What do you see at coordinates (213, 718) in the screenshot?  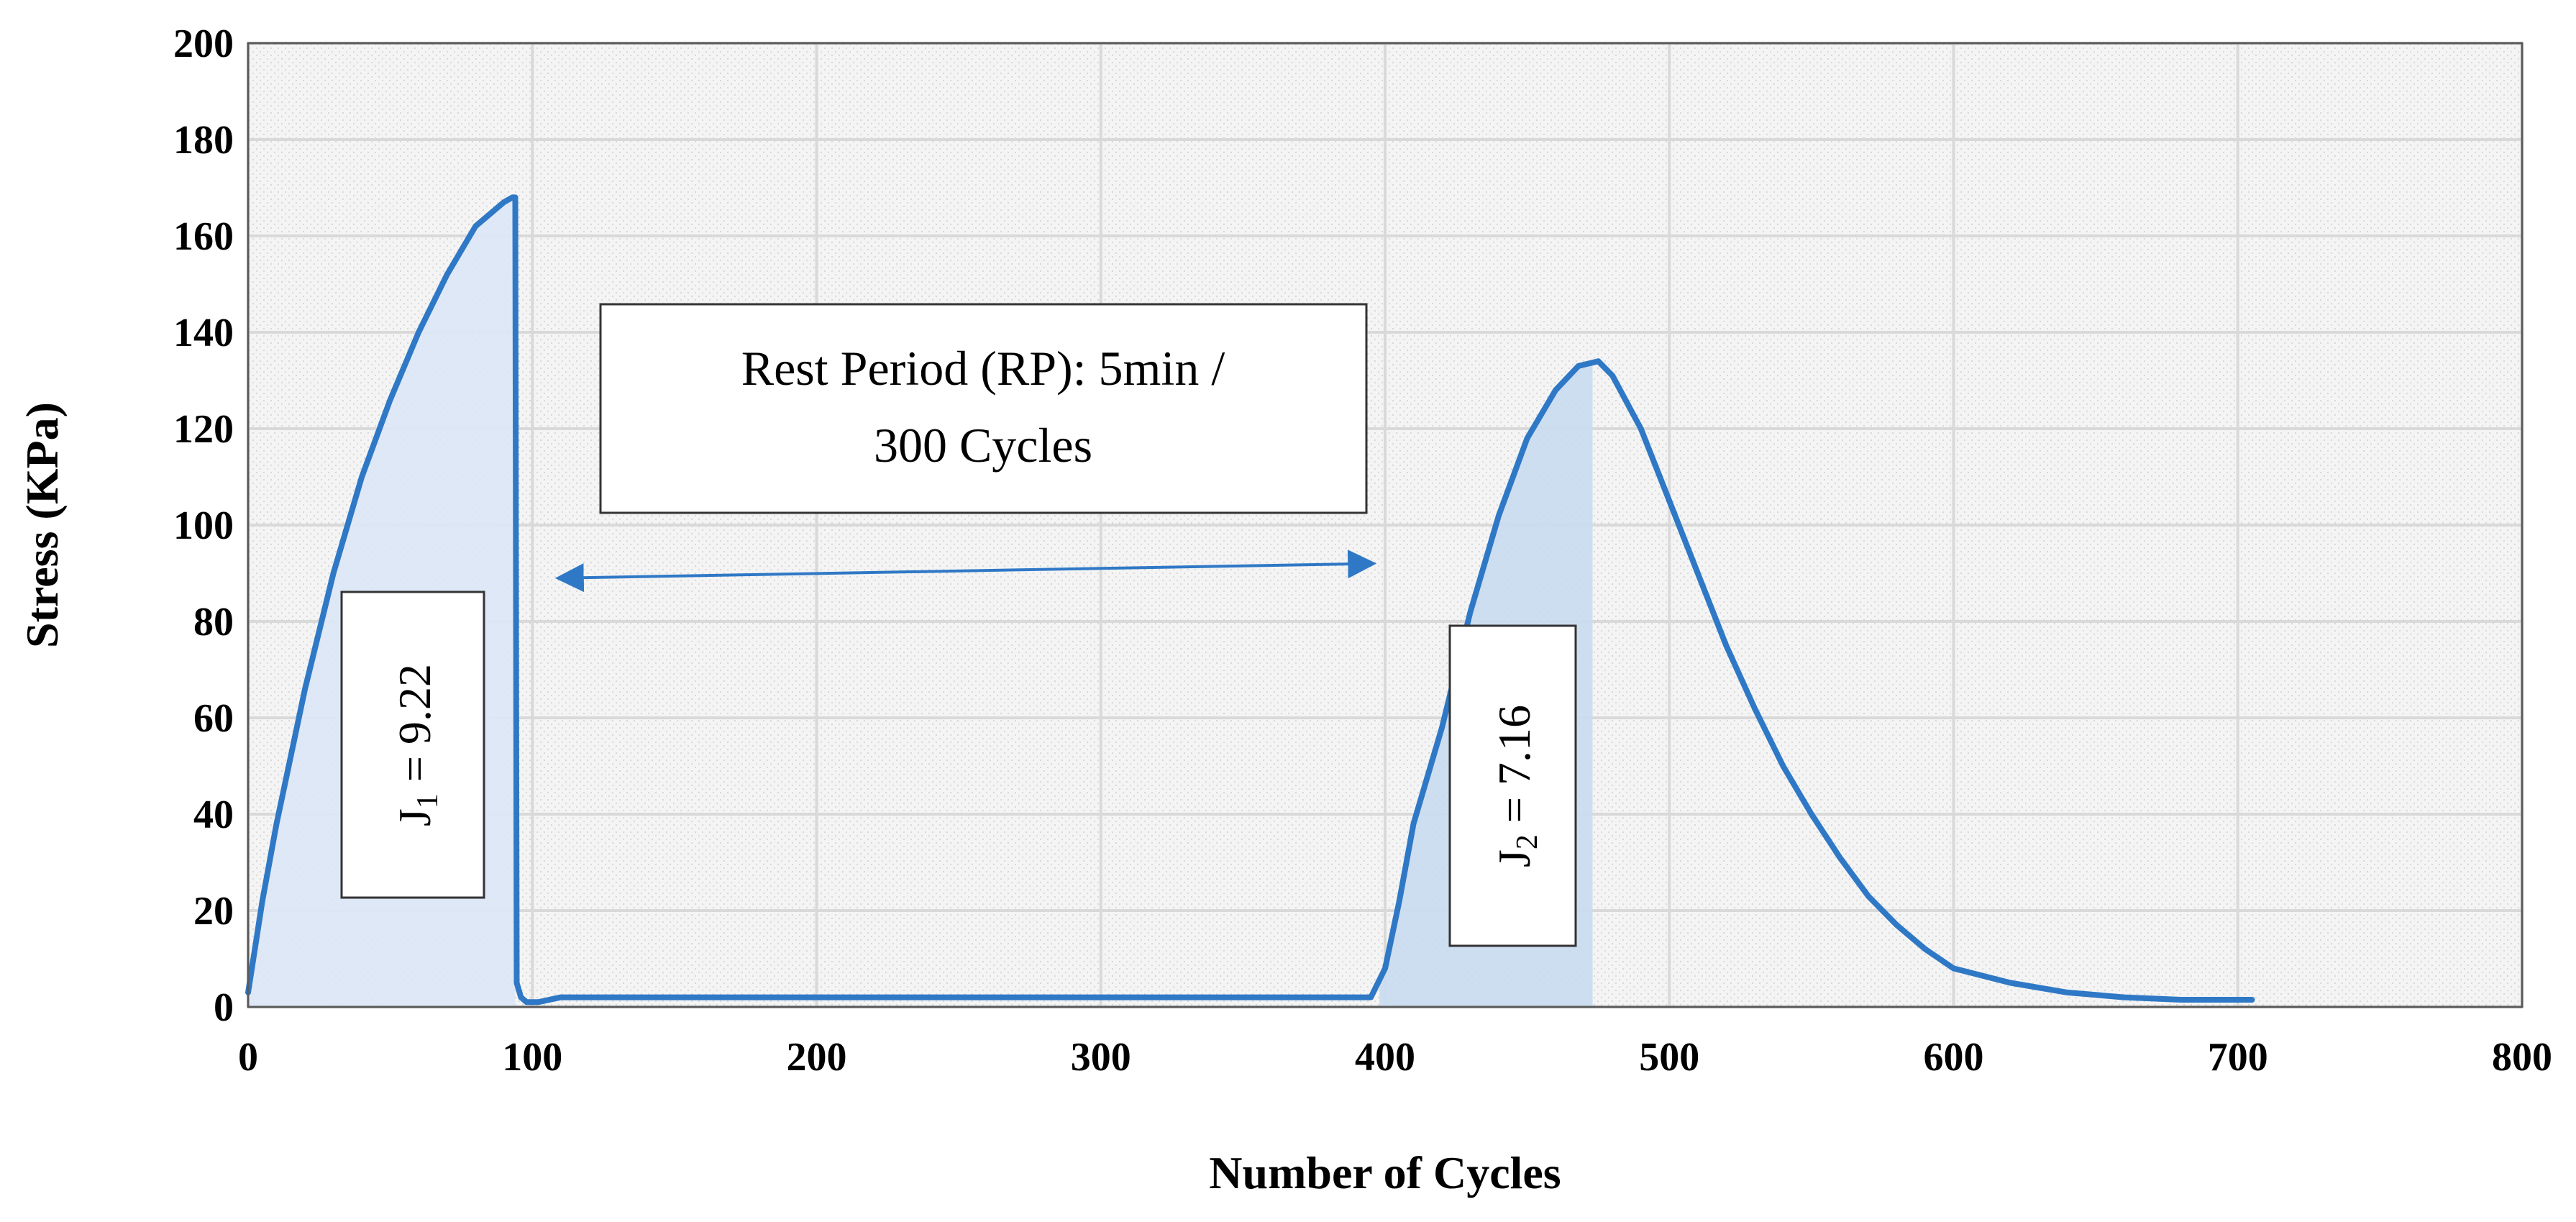 I see `y-tick-label: 60` at bounding box center [213, 718].